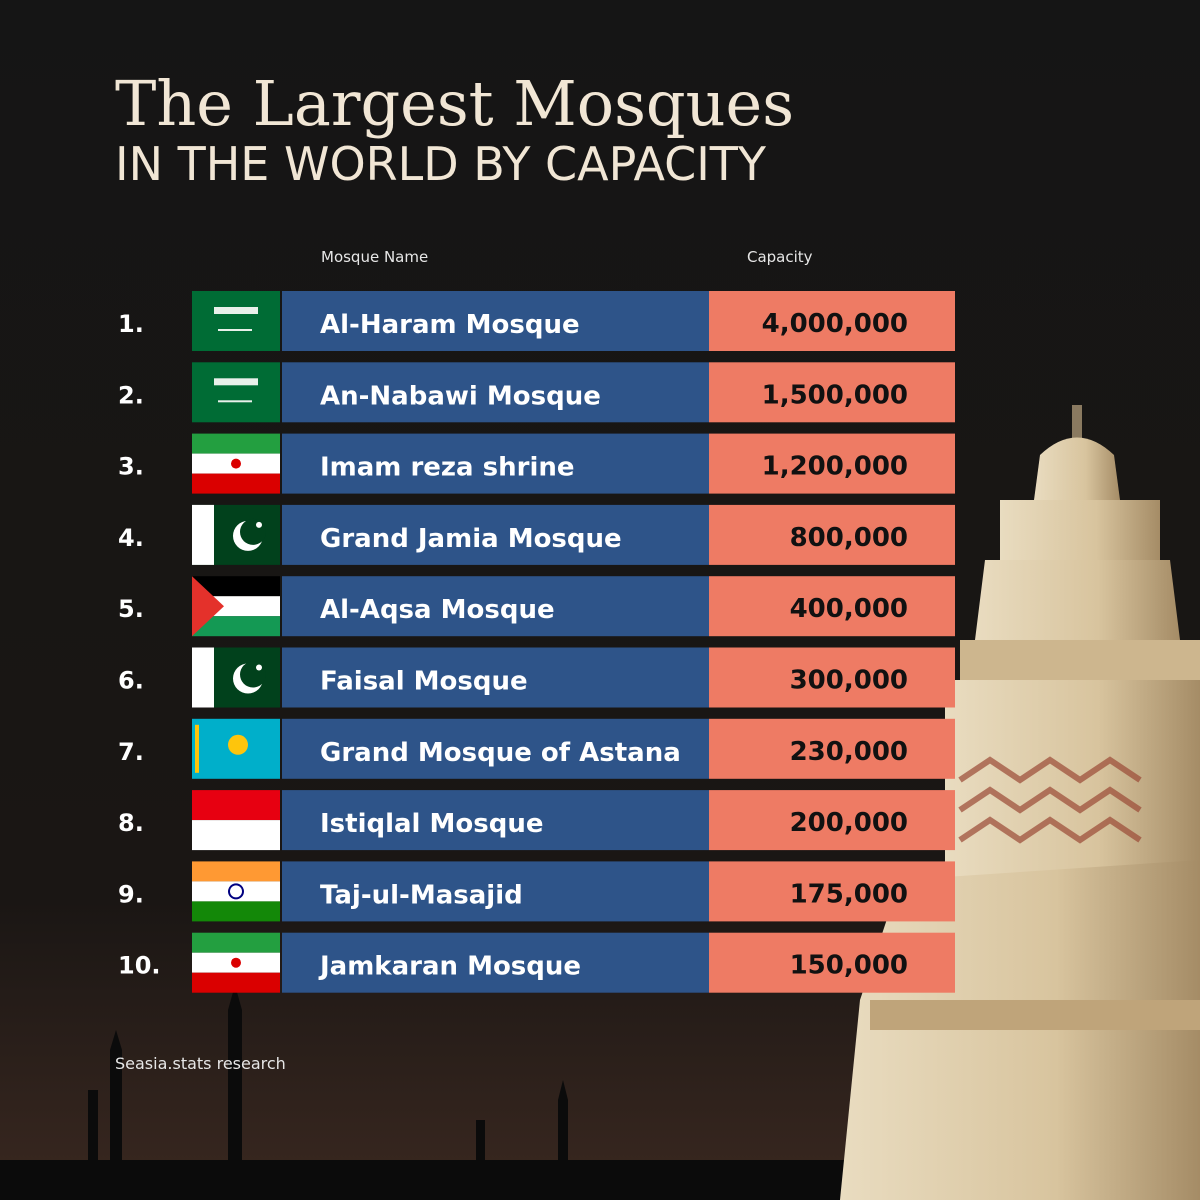  Describe the element at coordinates (500, 753) in the screenshot. I see `mosque-name: Grand Mosque of Astana` at that location.